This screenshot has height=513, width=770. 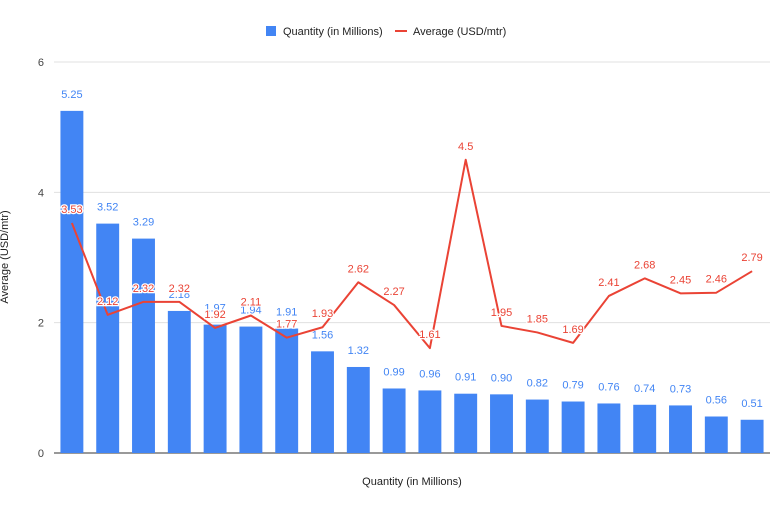 I want to click on legend-label-average: Average (USD/mtr), so click(x=459, y=32).